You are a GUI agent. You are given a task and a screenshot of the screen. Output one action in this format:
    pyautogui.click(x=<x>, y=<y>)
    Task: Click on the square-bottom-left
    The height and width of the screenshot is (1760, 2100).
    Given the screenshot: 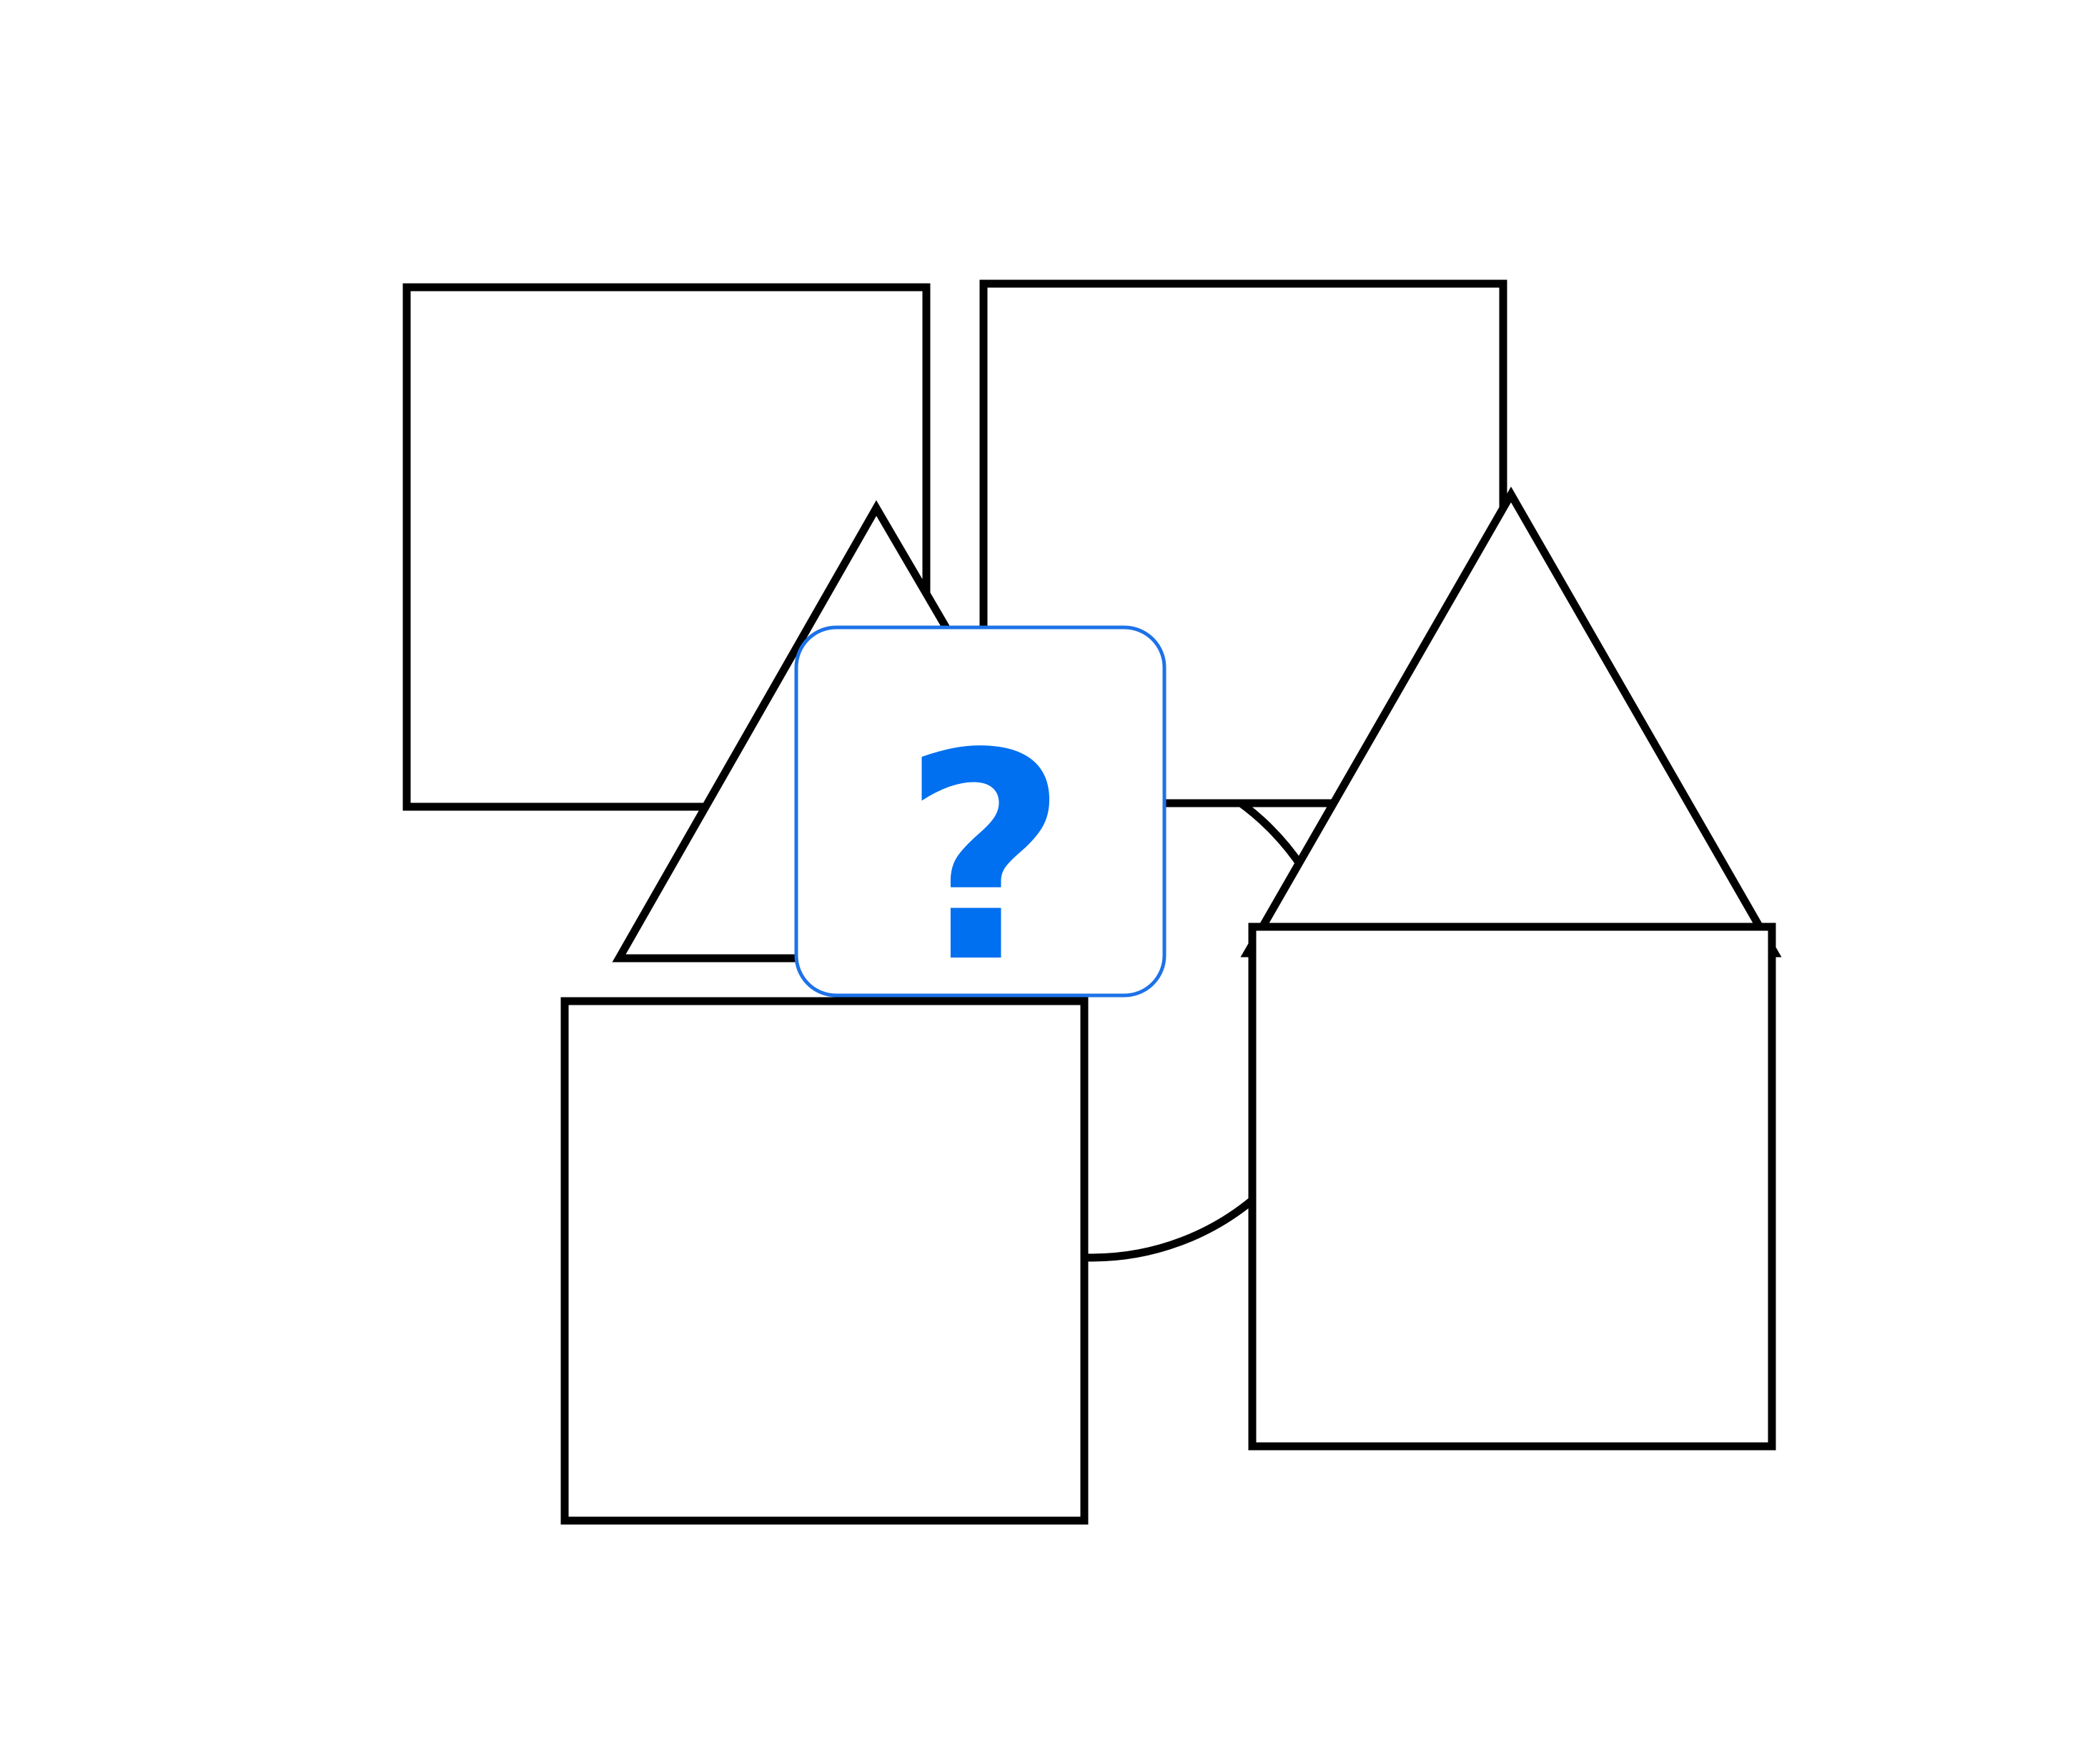 What is the action you would take?
    pyautogui.click(x=825, y=1261)
    